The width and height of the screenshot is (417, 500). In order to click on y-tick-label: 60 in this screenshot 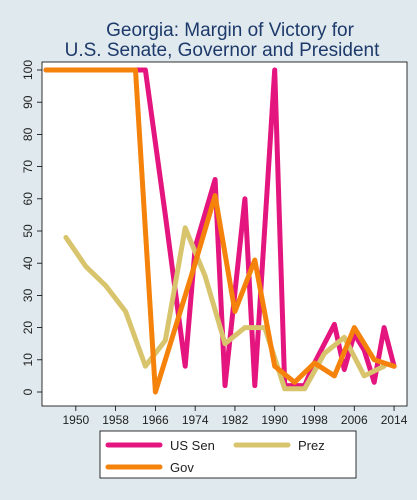, I will do `click(28, 199)`.